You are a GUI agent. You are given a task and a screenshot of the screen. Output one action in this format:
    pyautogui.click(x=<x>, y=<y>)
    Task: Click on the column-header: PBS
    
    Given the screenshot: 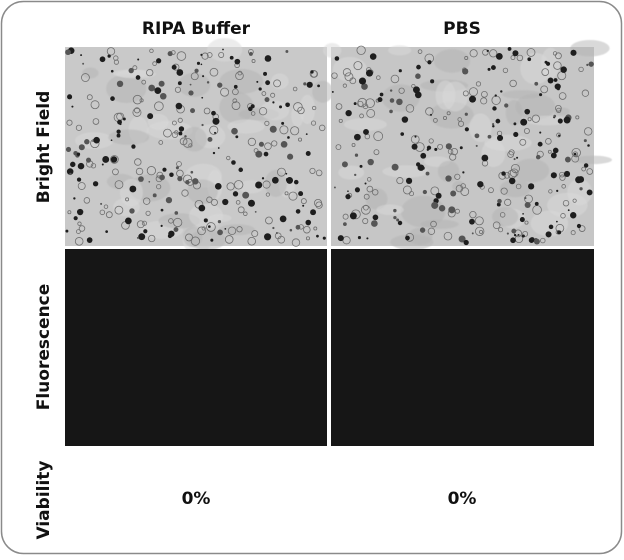 What is the action you would take?
    pyautogui.click(x=462, y=29)
    